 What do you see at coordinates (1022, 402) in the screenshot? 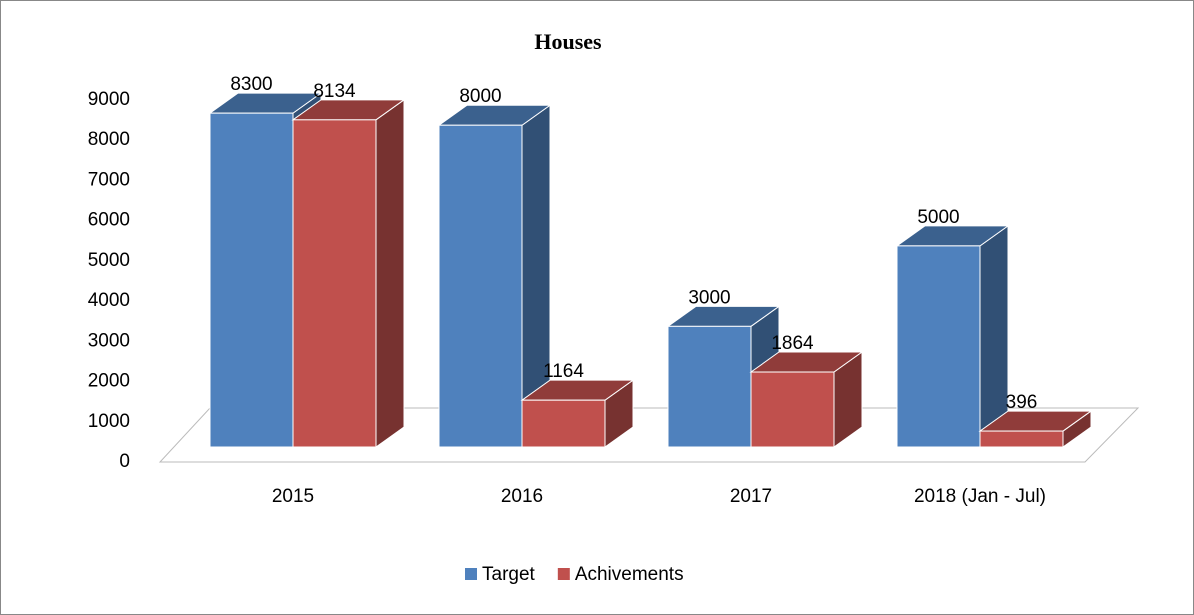
I see `data-label: 396` at bounding box center [1022, 402].